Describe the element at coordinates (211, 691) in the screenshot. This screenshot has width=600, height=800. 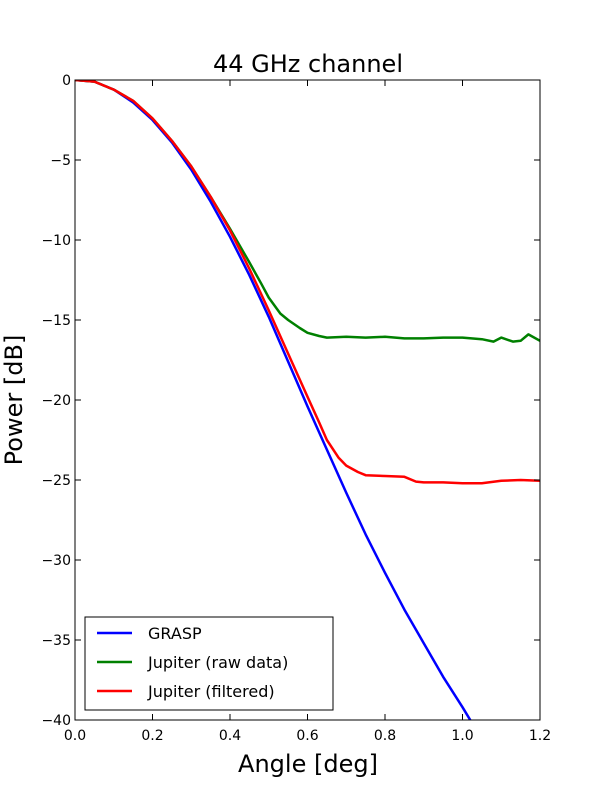
I see `legend-label-3: Jupiter (filtered)` at that location.